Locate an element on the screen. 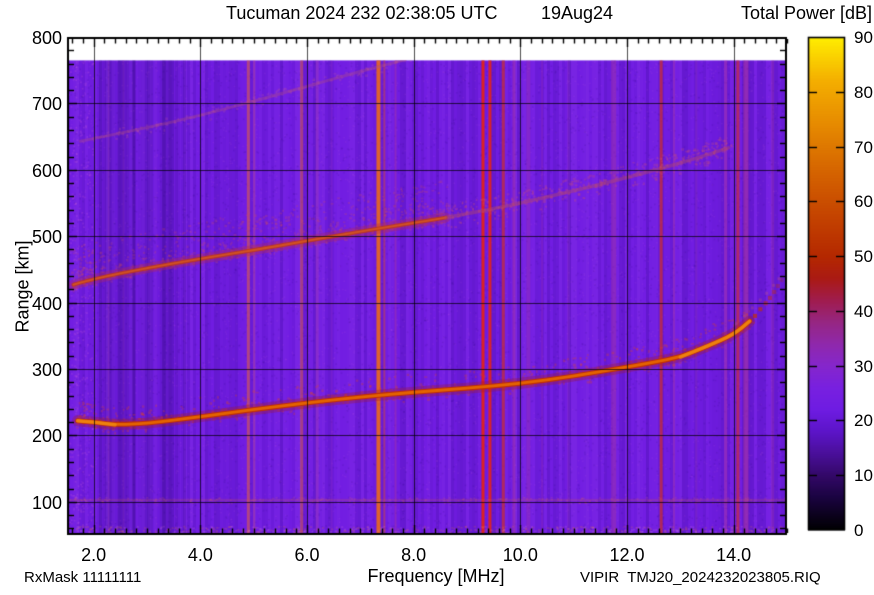 The height and width of the screenshot is (595, 874). colorbar-tick-label-70: 70 is located at coordinates (863, 147).